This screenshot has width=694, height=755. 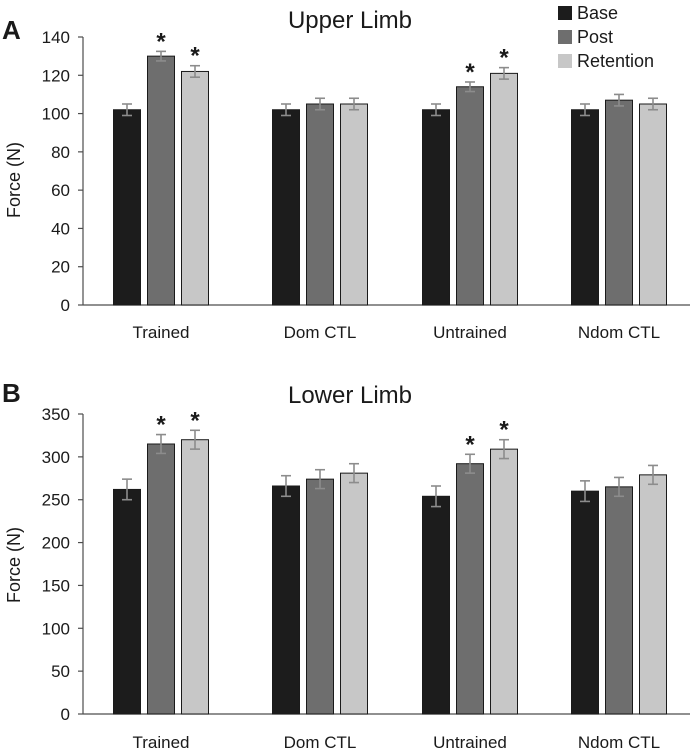 I want to click on bar-lower-dom-ctl-retention, so click(x=354, y=593).